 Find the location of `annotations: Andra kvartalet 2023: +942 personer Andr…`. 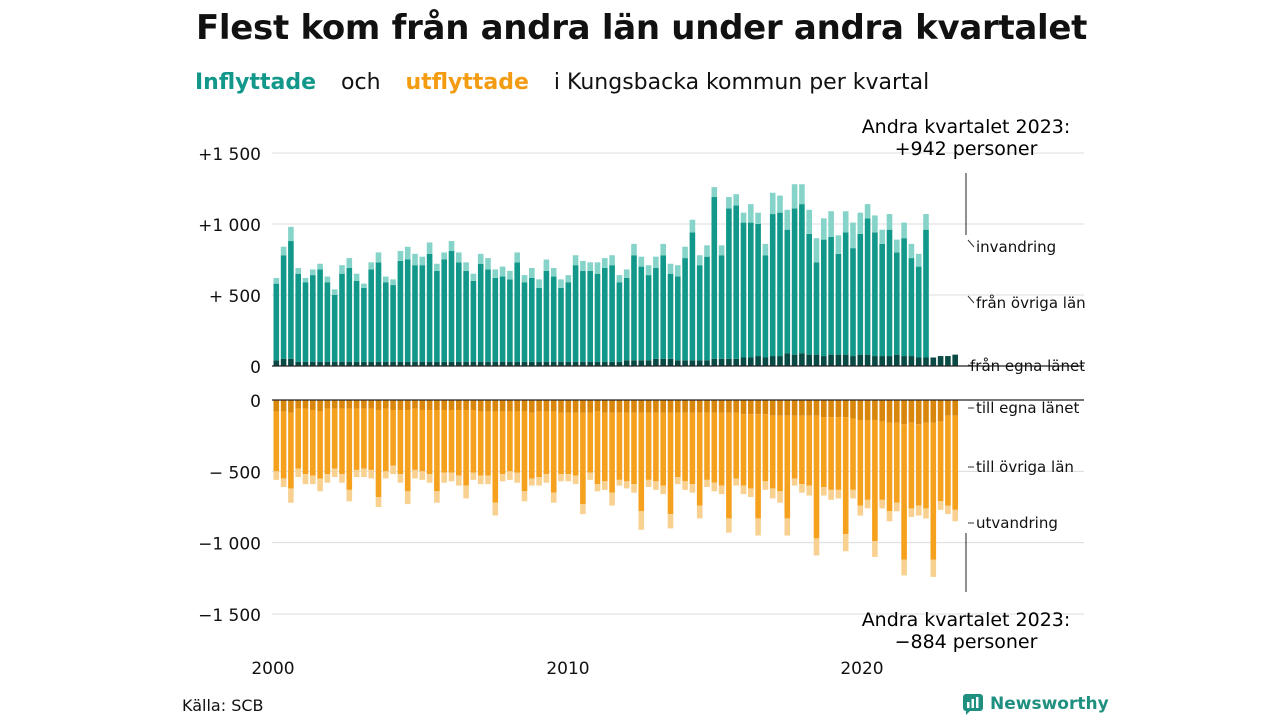

annotations: Andra kvartalet 2023: +942 personer Andr… is located at coordinates (966, 384).